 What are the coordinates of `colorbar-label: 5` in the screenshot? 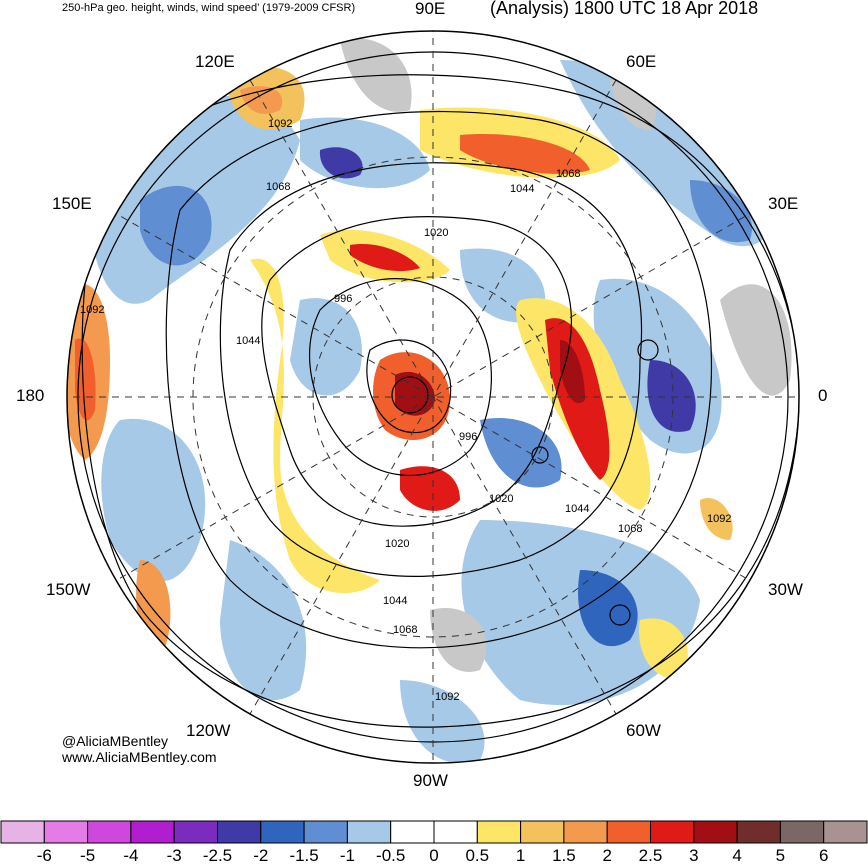 It's located at (780, 855).